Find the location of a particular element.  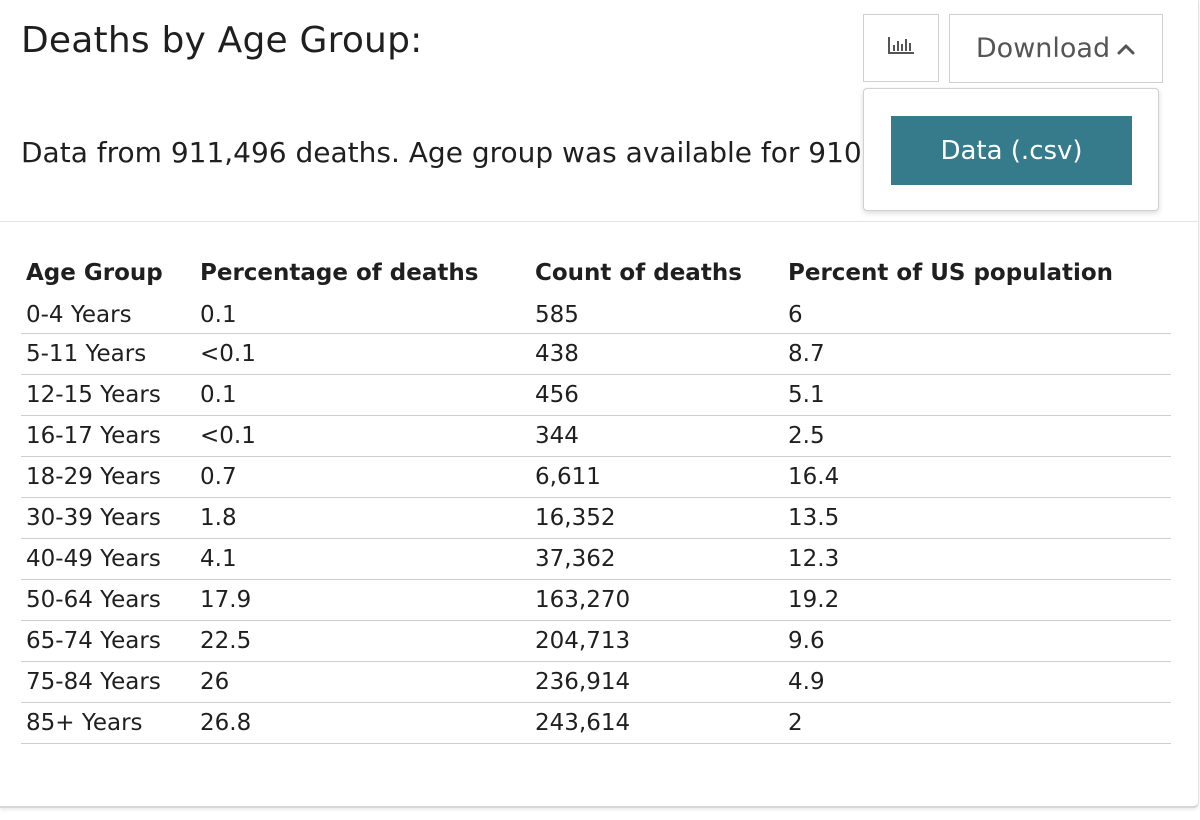

table-row: 16-17 Years <0.1 344 2.5 is located at coordinates (596, 436).